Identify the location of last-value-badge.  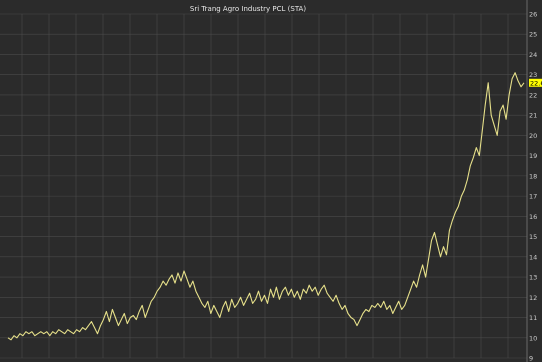
(535, 82).